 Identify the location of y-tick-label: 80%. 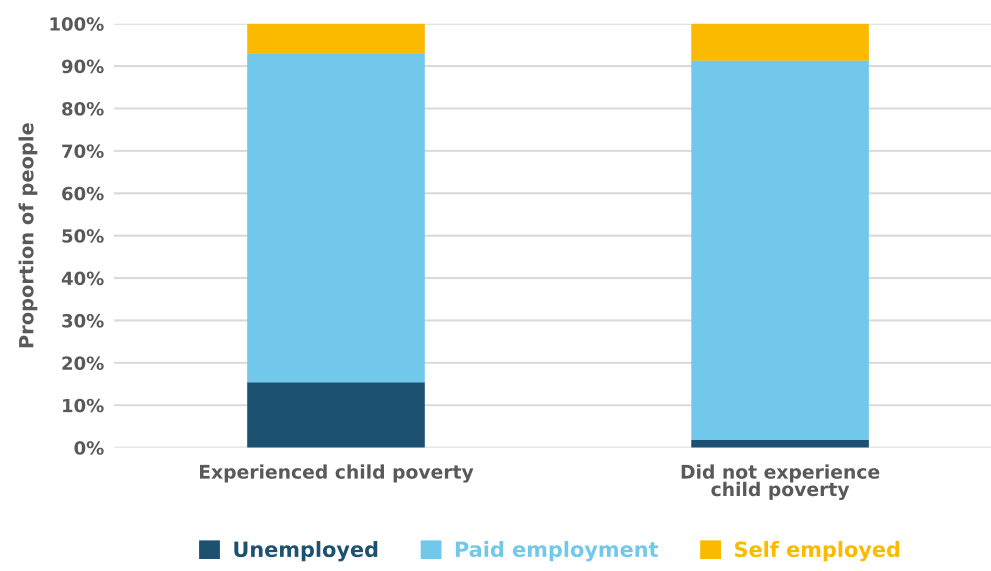
(83, 109).